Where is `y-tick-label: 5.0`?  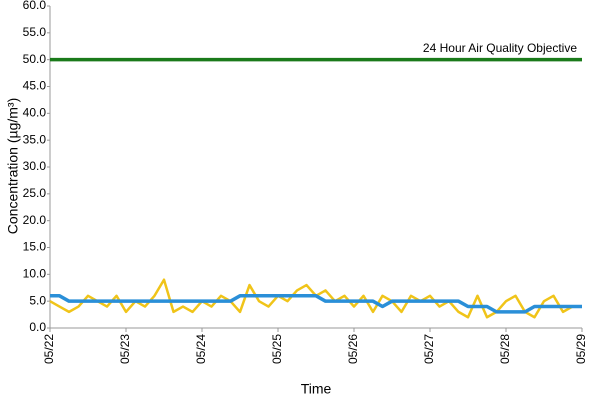 y-tick-label: 5.0 is located at coordinates (37, 300).